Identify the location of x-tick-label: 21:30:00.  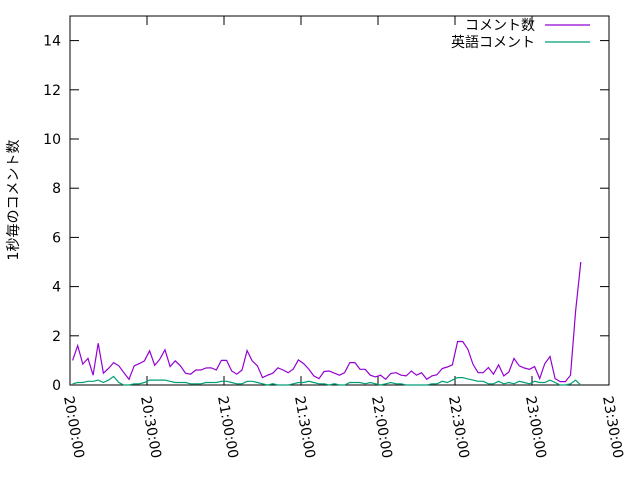
(304, 427).